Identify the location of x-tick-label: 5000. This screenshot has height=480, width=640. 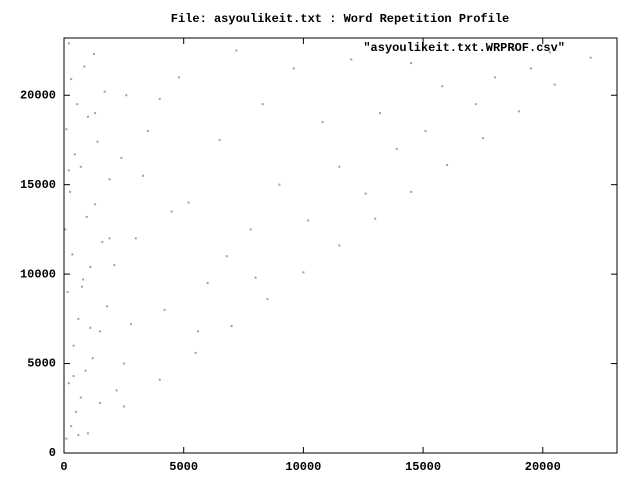
(183, 467).